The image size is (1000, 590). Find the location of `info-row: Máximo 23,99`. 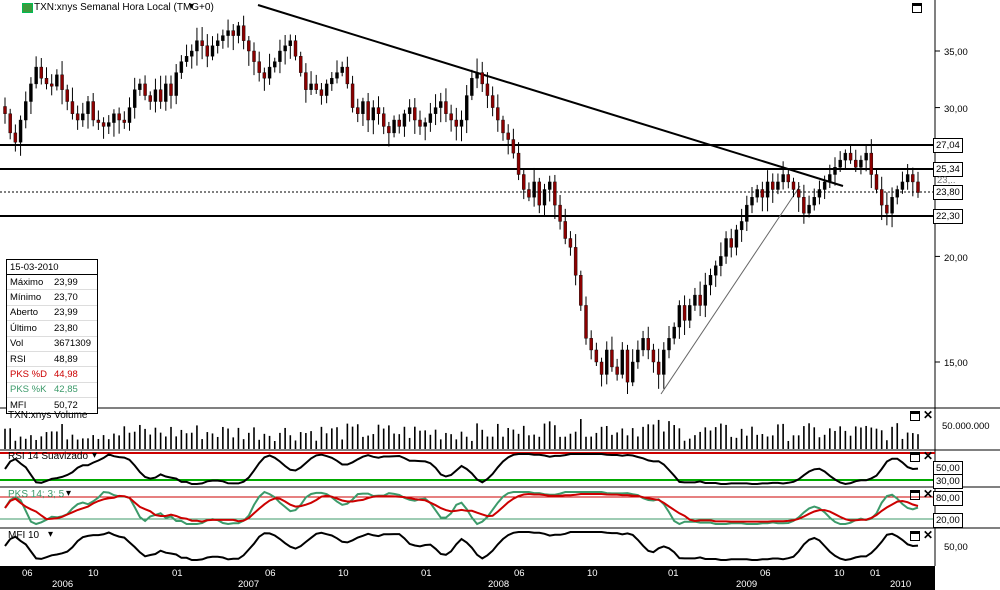

info-row: Máximo 23,99 is located at coordinates (52, 283).